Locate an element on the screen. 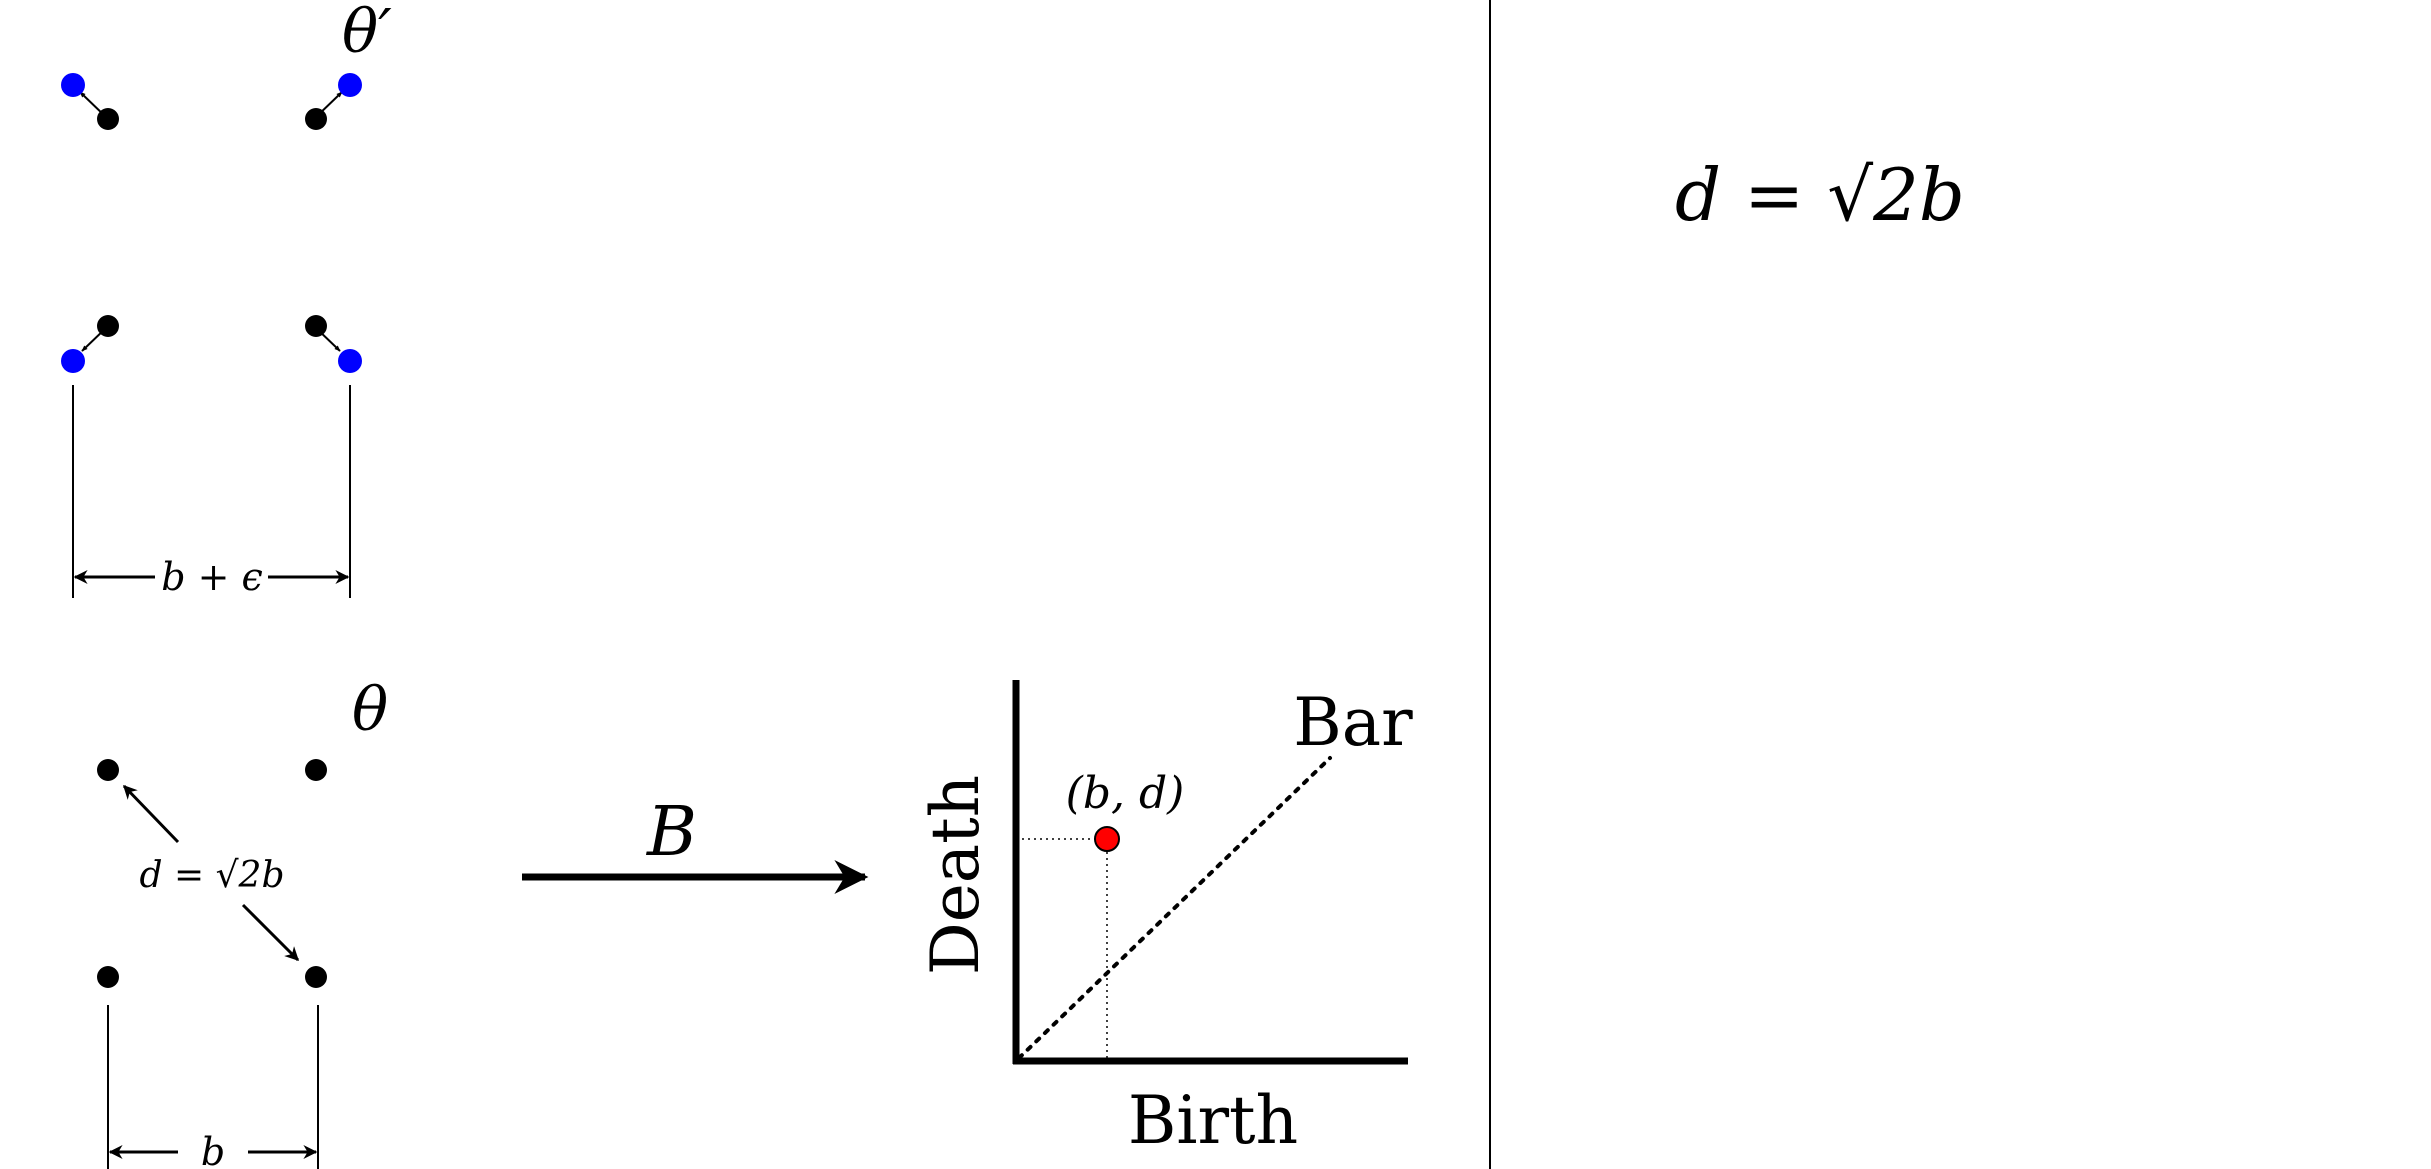 The height and width of the screenshot is (1169, 2431). theta-prime-label: θ′ is located at coordinates (367, 33).